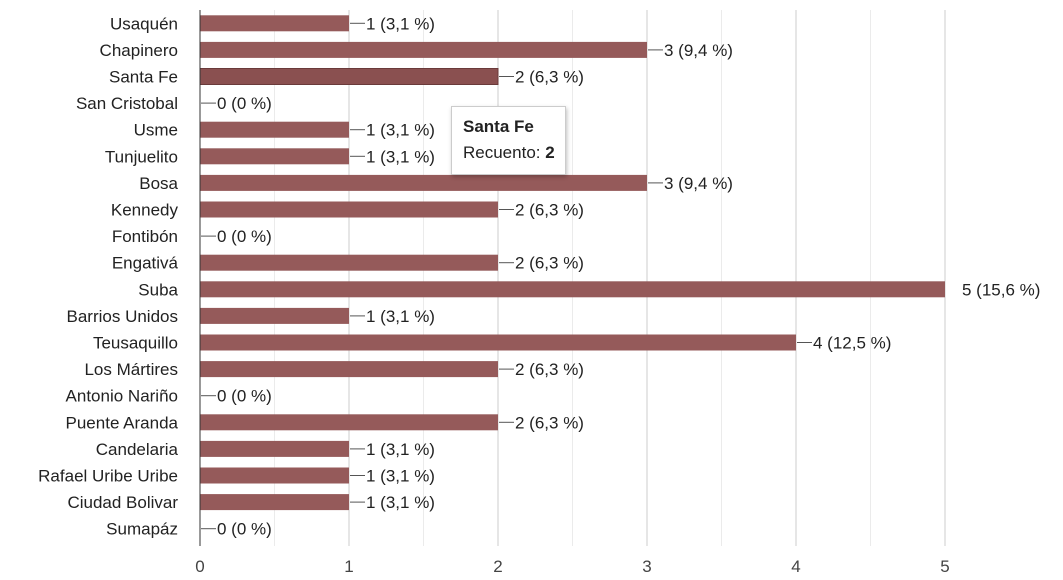  What do you see at coordinates (1001, 289) in the screenshot?
I see `value-label: 5 (15,6 %)` at bounding box center [1001, 289].